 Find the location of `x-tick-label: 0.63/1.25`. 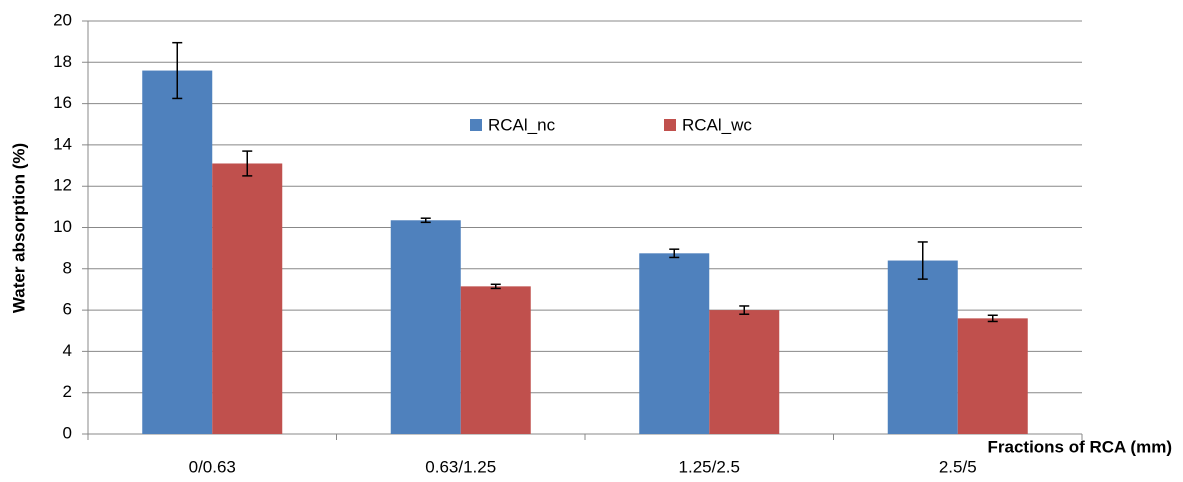

x-tick-label: 0.63/1.25 is located at coordinates (460, 466).